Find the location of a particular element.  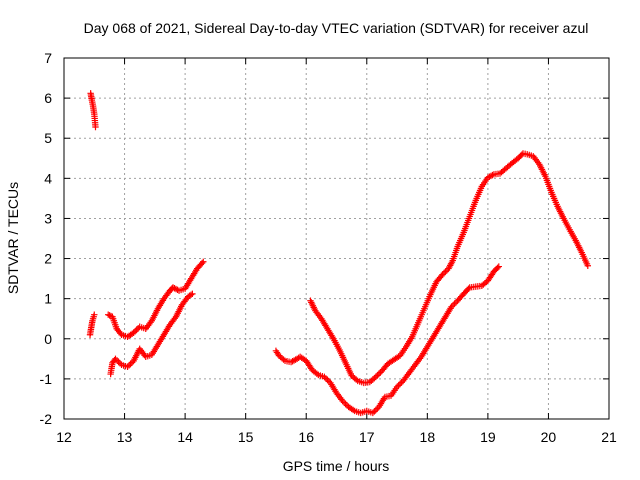

x-tick-label: 18 is located at coordinates (428, 437).